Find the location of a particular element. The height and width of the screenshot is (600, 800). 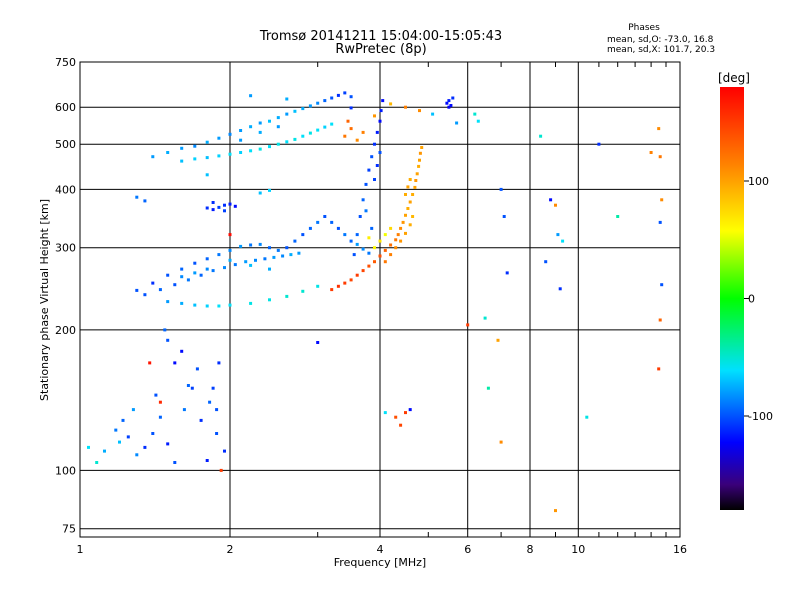

x-tick-label: 1 is located at coordinates (80, 549).